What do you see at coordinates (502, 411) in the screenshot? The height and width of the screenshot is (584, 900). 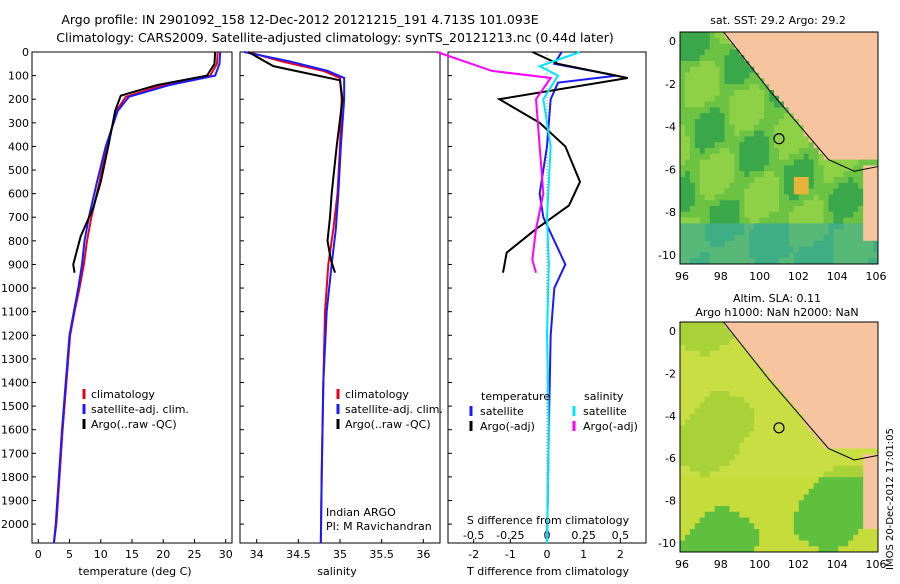 I see `difference-legend-item: satellite` at bounding box center [502, 411].